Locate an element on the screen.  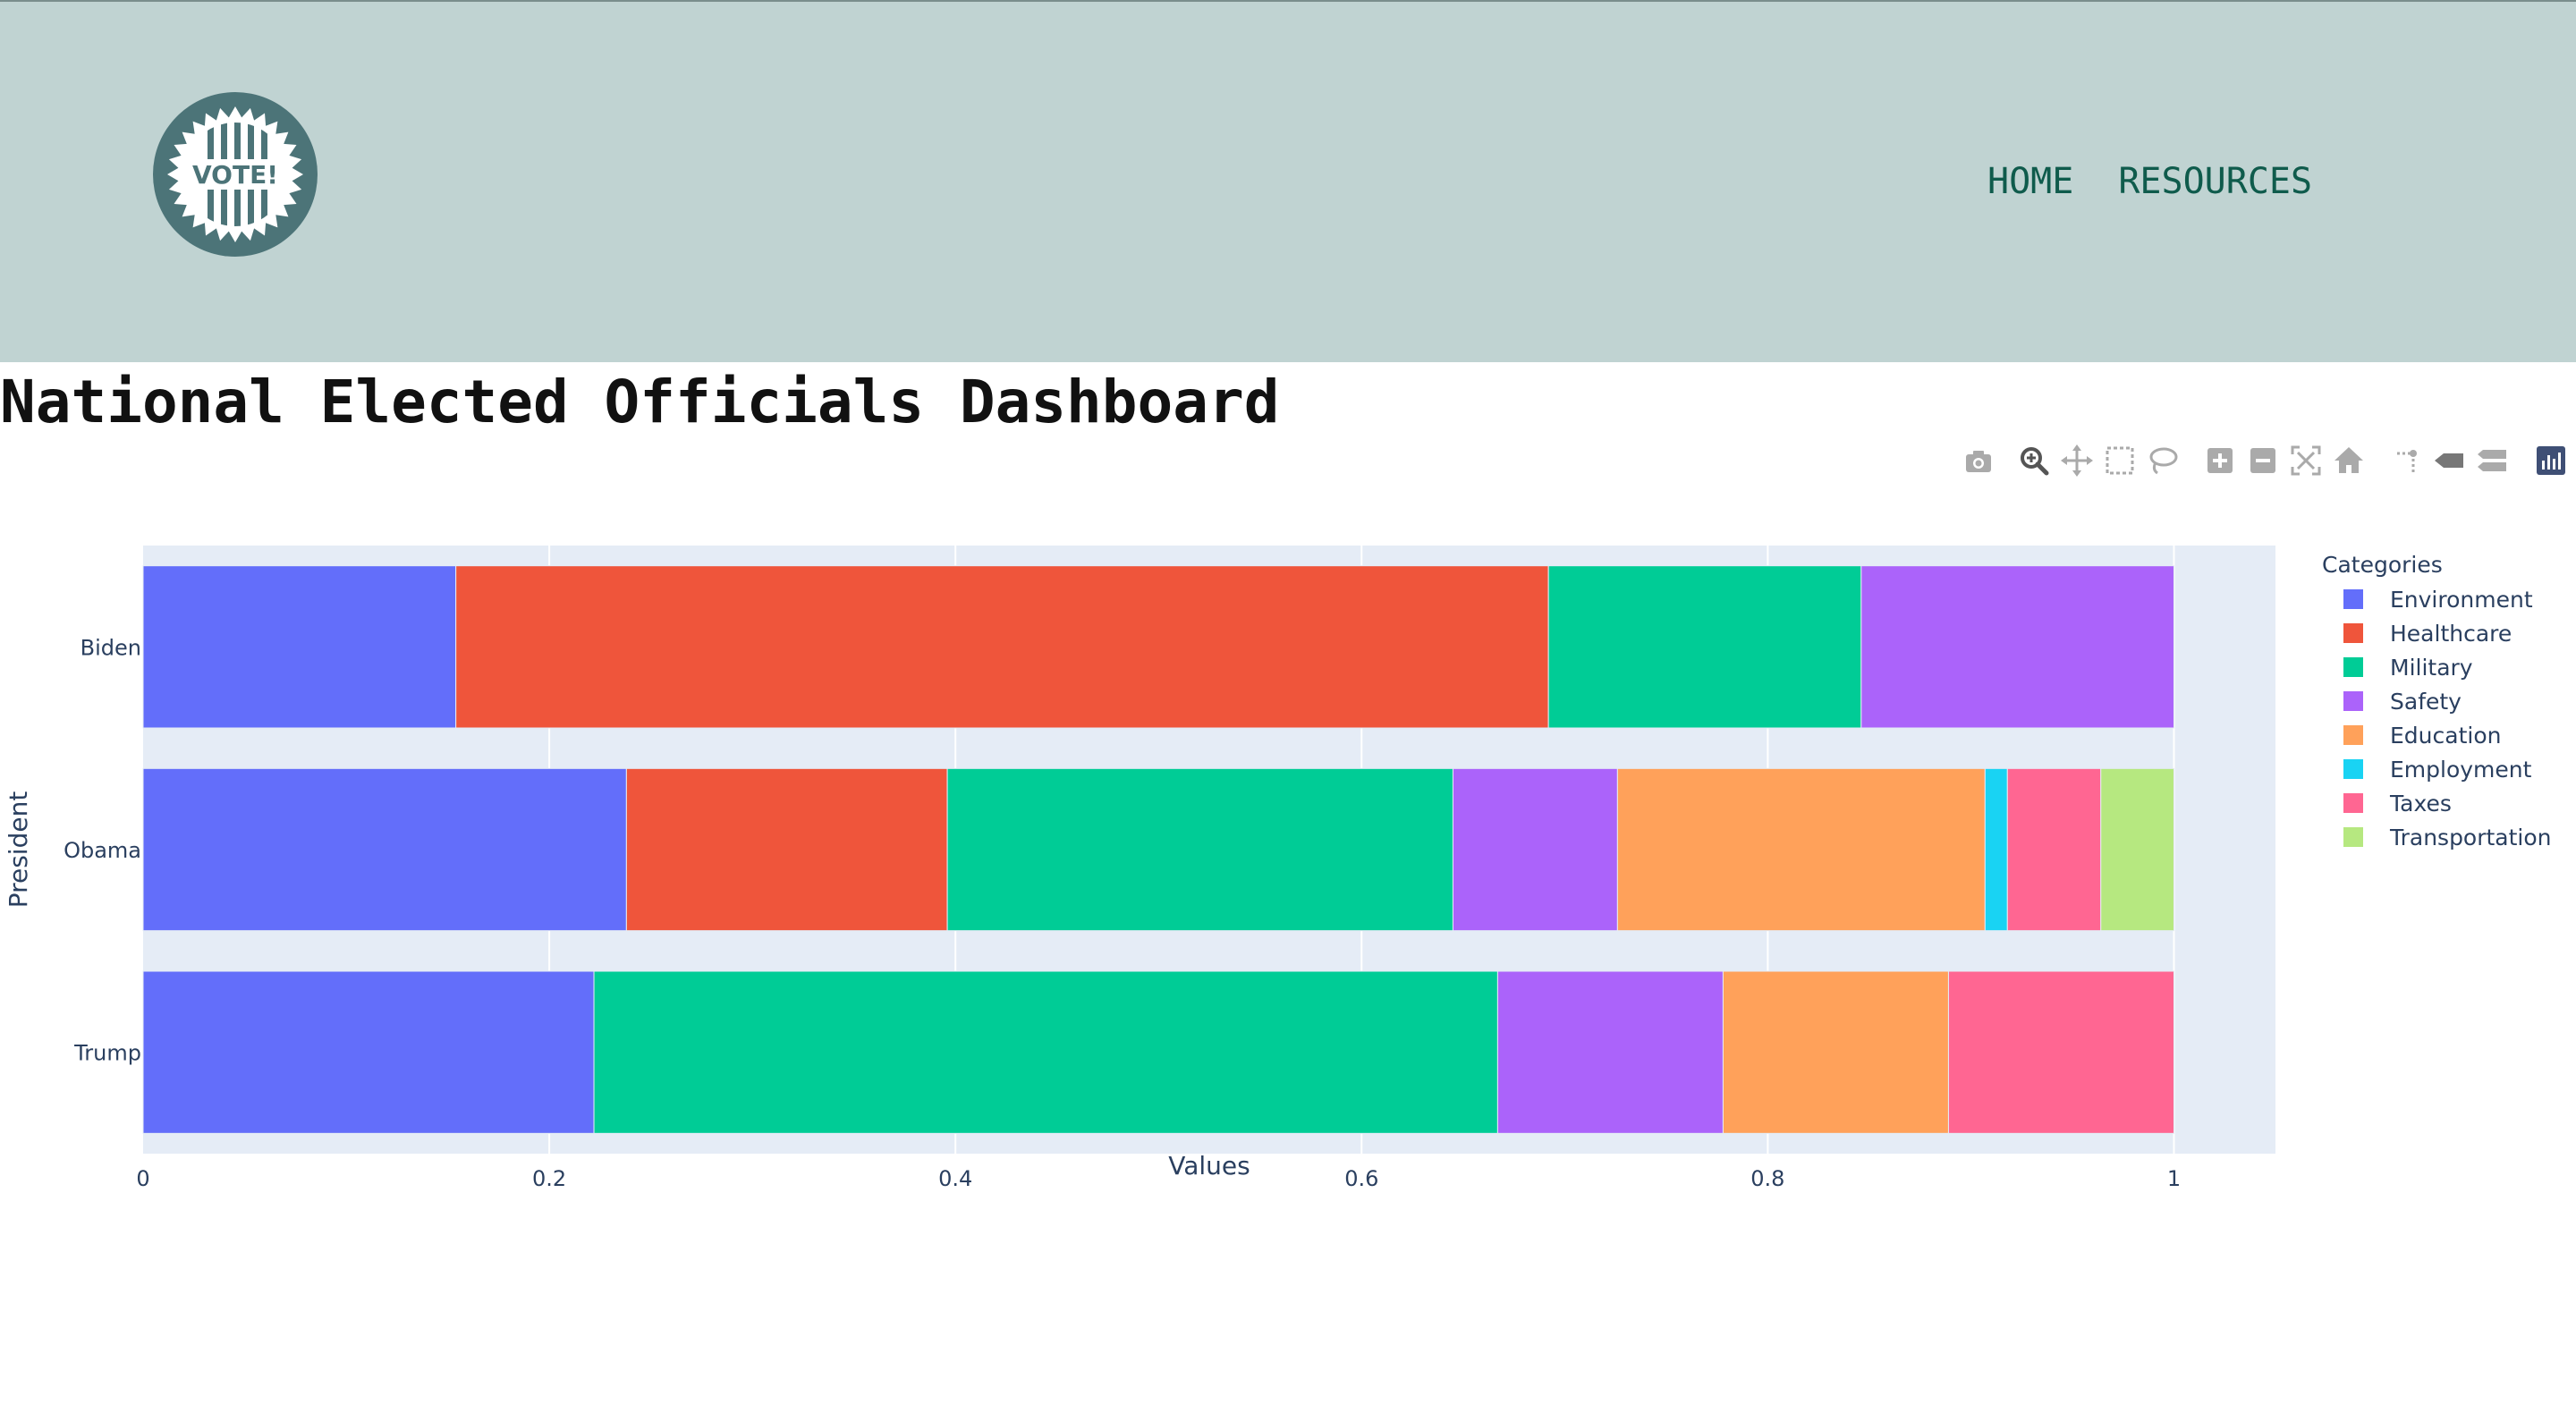
legend-item-environment: Environment is located at coordinates (2438, 600).